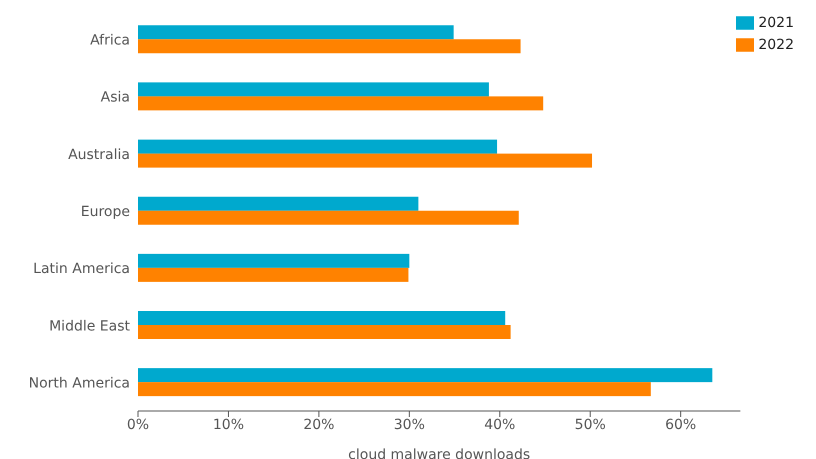  I want to click on x-tick-label: 0%, so click(138, 424).